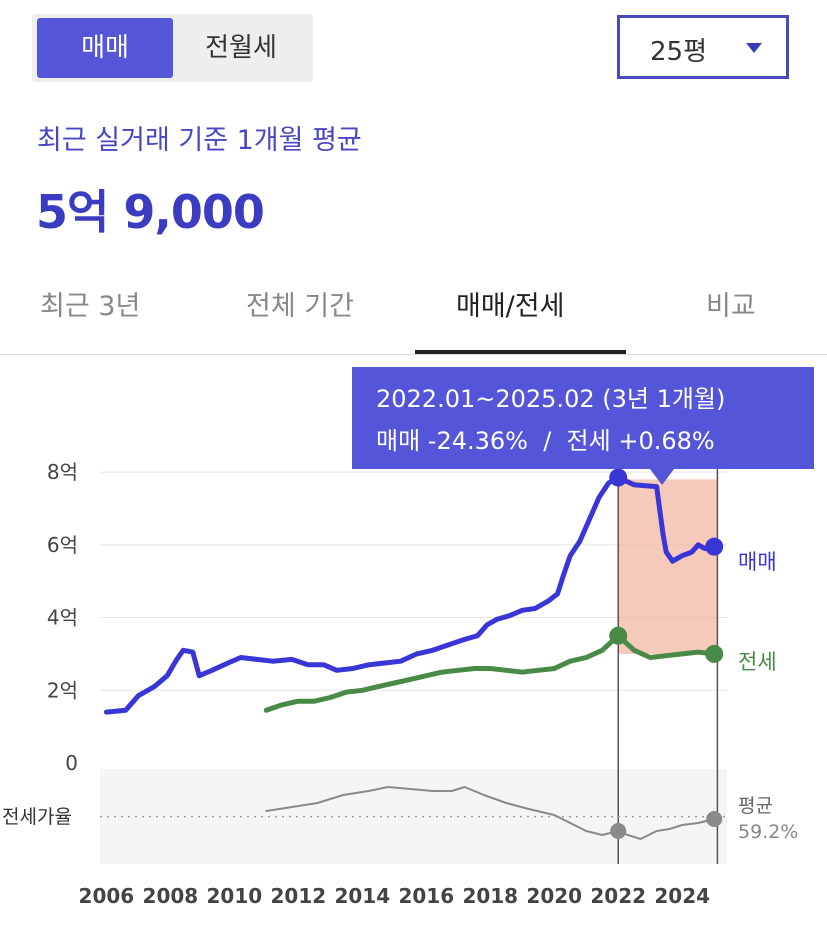 This screenshot has height=927, width=827. I want to click on ratio-panel-bg, so click(413, 816).